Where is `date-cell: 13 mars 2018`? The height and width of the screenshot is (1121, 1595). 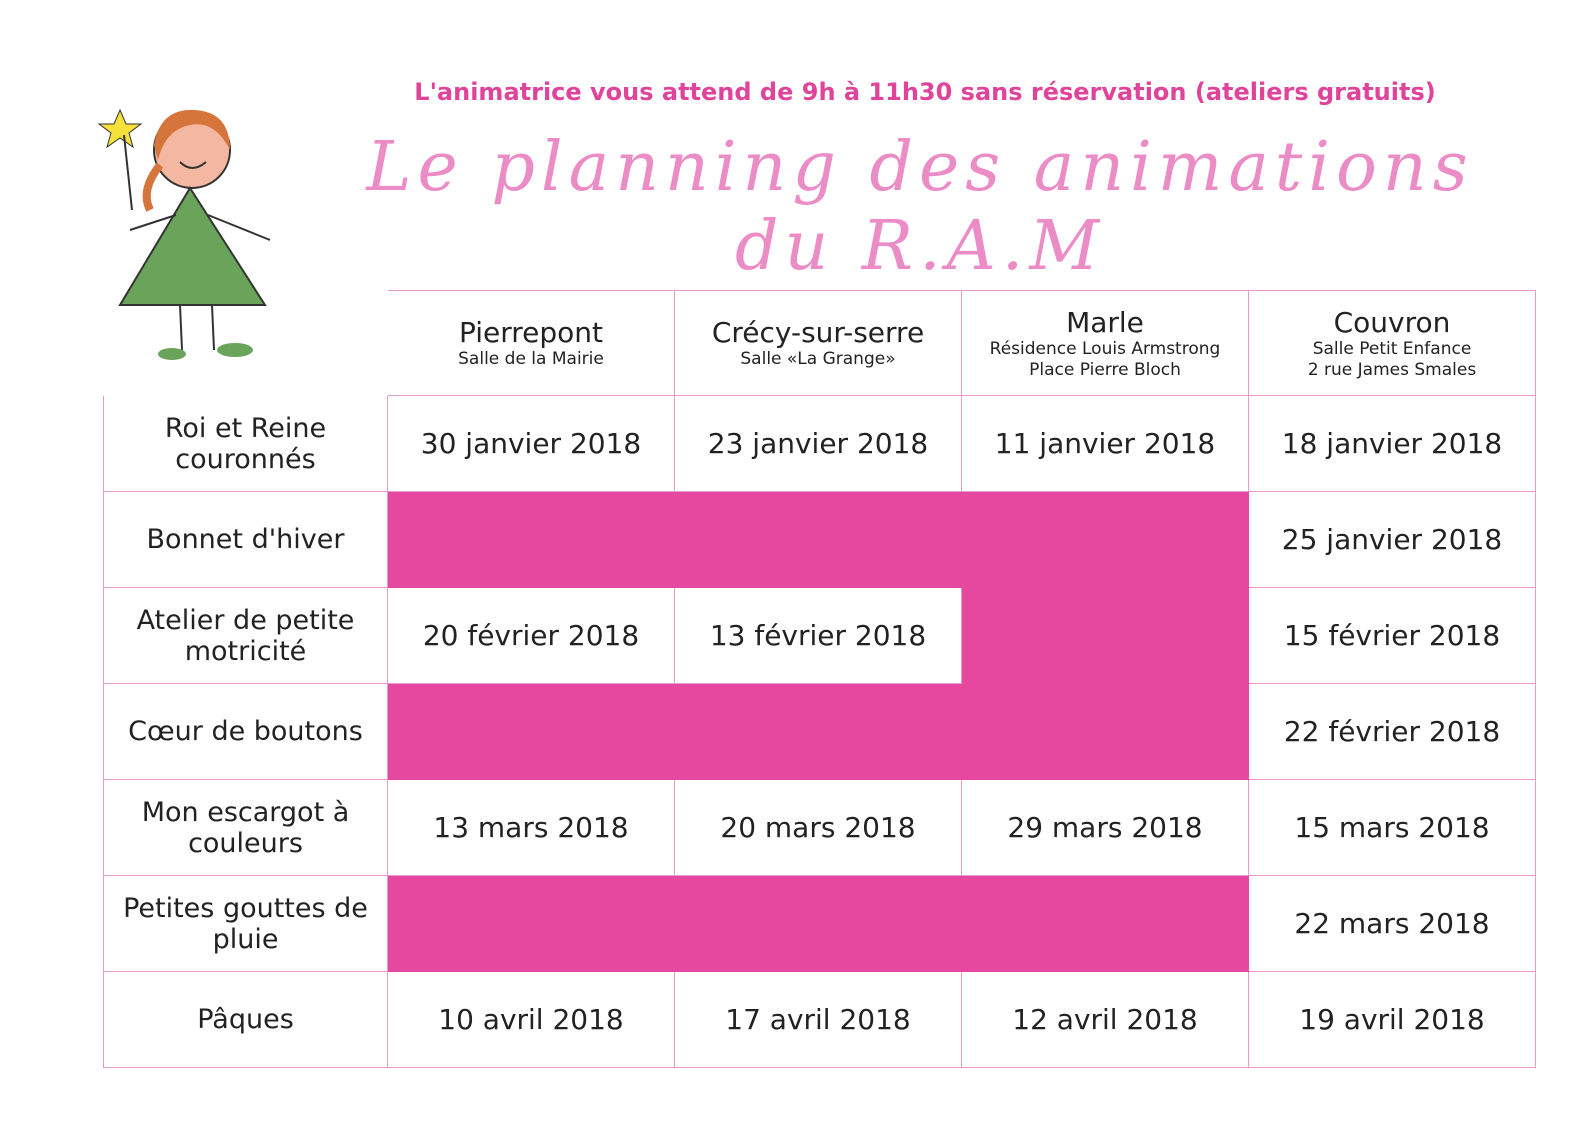 date-cell: 13 mars 2018 is located at coordinates (531, 828).